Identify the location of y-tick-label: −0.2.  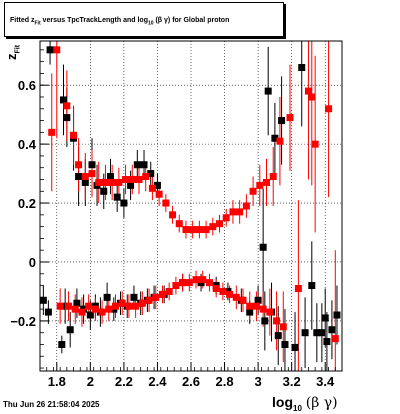
(23, 321).